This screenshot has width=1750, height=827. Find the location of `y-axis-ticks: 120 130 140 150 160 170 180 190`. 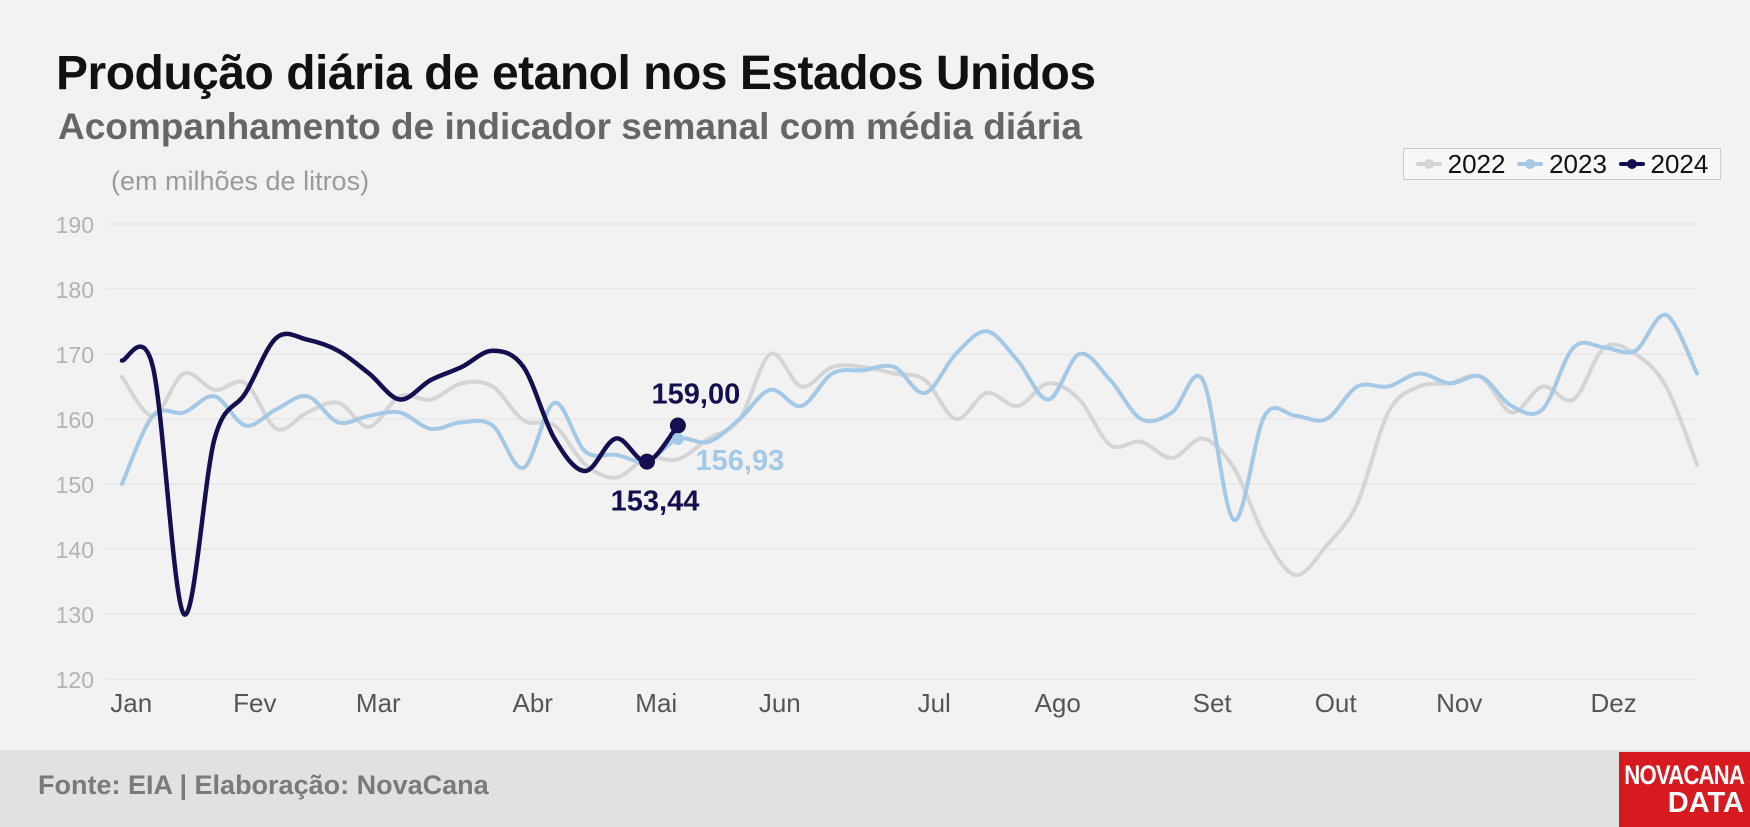

y-axis-ticks: 120 130 140 150 160 170 180 190 is located at coordinates (75, 452).